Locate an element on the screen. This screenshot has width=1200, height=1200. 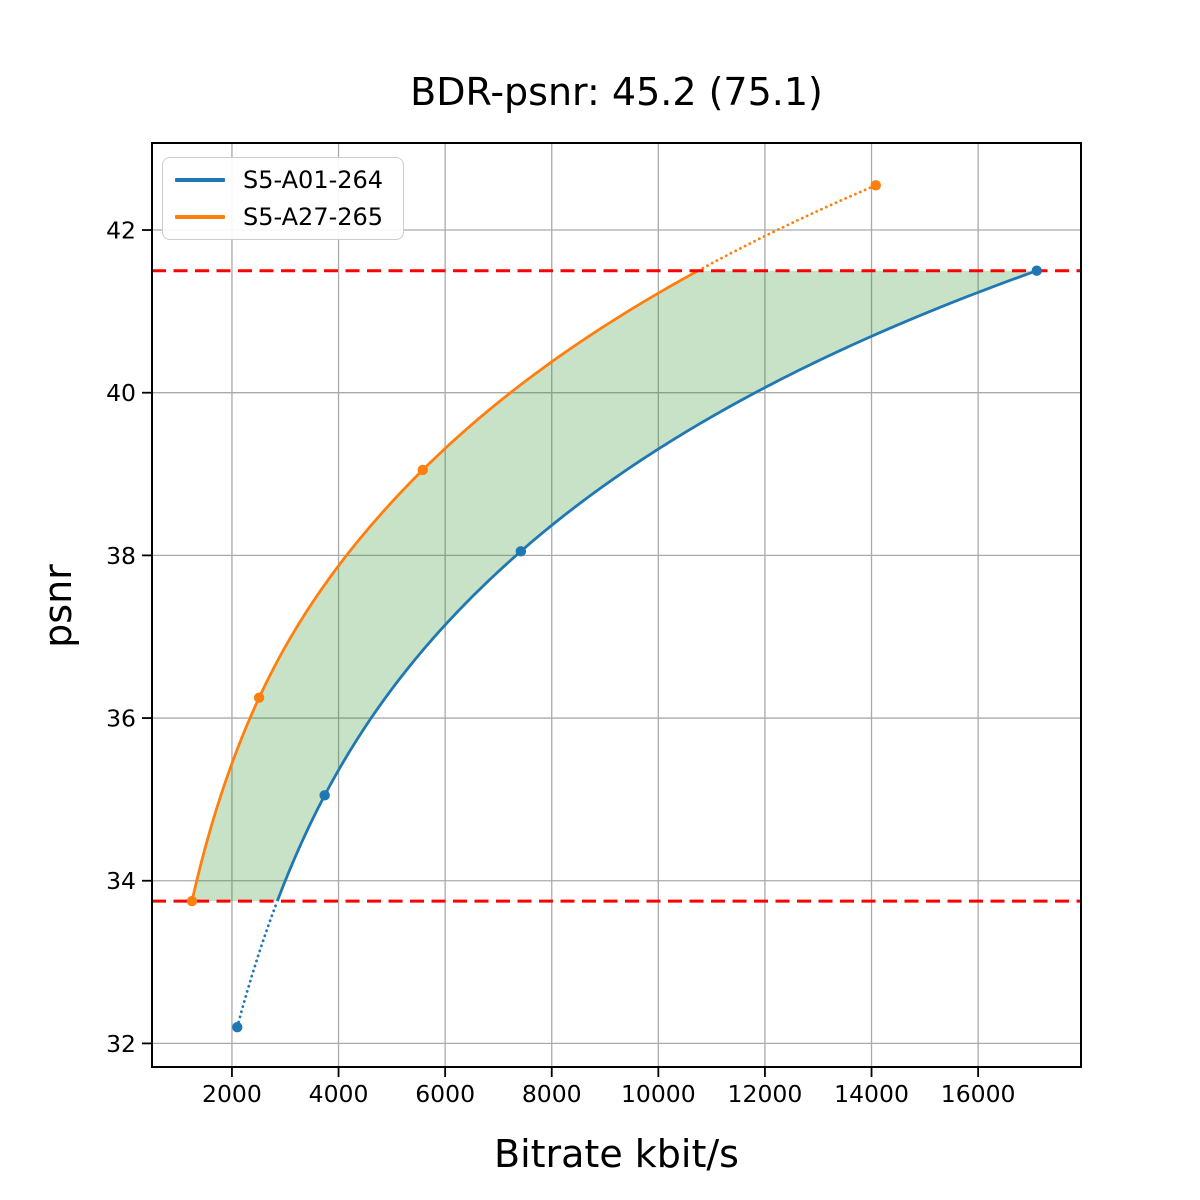
legend-line-swatch-blue is located at coordinates (200, 180).